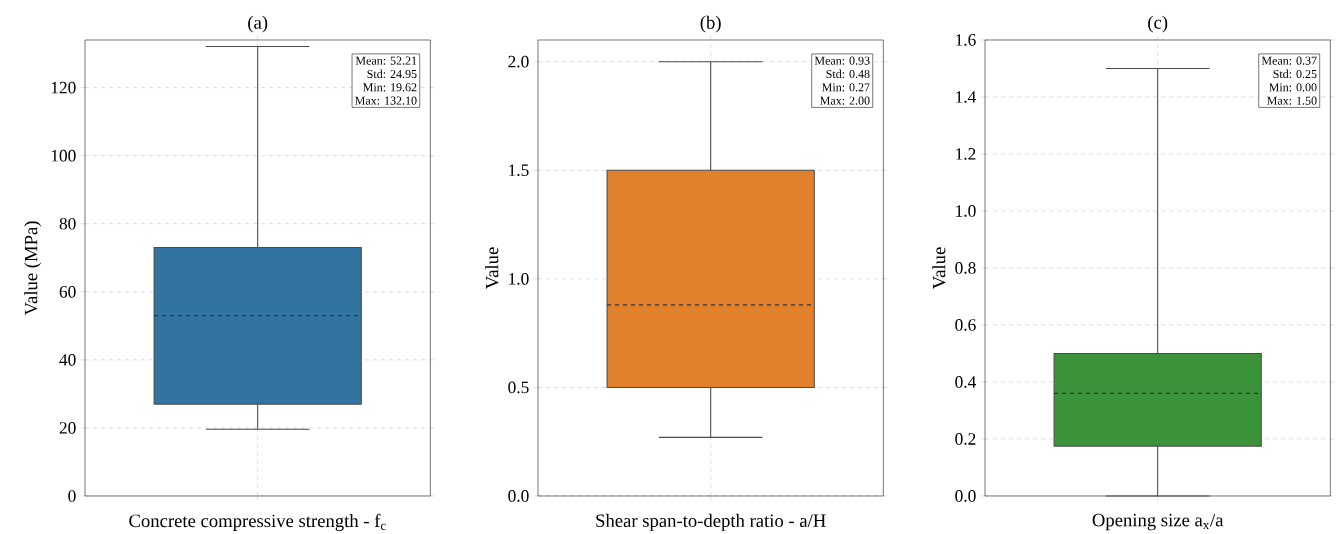 Image resolution: width=1338 pixels, height=534 pixels. I want to click on y-tick-label: 0.4, so click(966, 382).